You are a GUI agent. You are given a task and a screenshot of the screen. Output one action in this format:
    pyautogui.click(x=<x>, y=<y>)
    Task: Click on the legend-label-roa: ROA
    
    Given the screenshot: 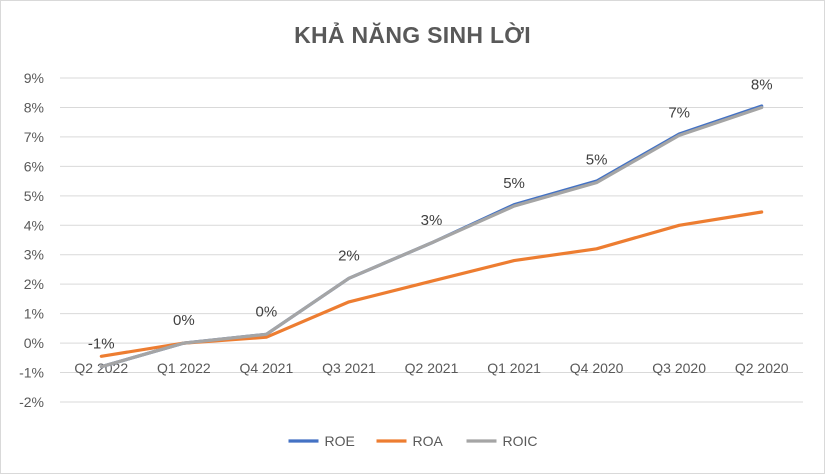 What is the action you would take?
    pyautogui.click(x=428, y=441)
    